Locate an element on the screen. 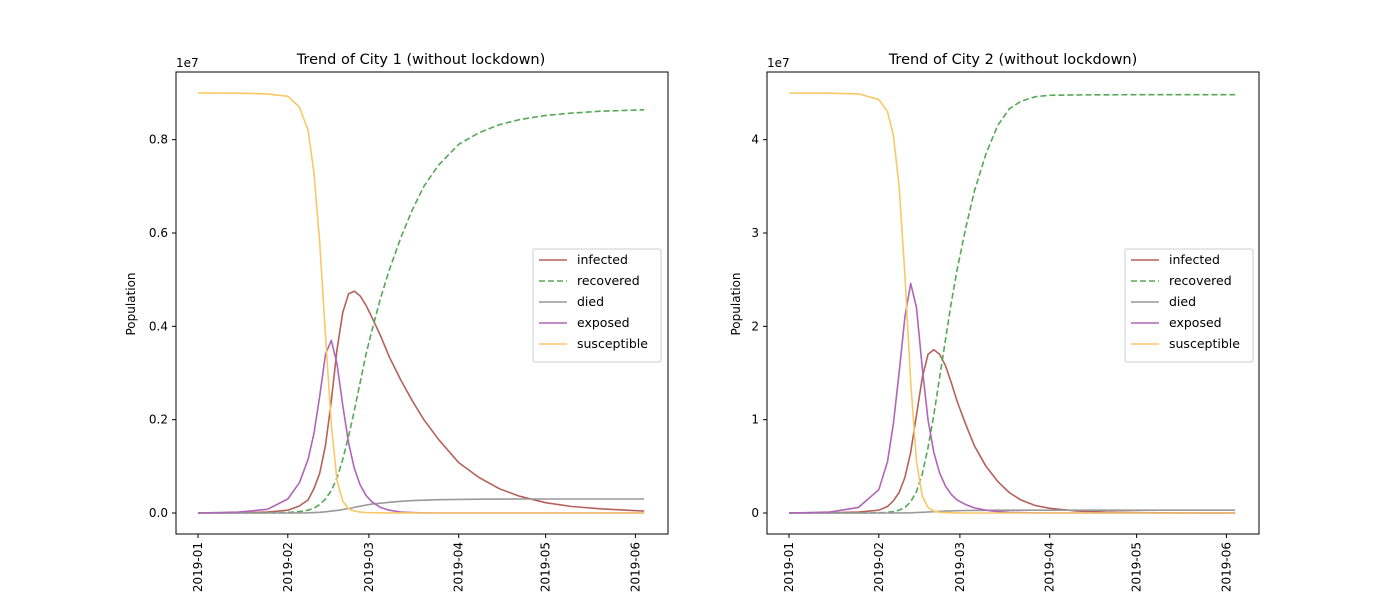 The width and height of the screenshot is (1400, 600). y-tick-label: 3 is located at coordinates (755, 233).